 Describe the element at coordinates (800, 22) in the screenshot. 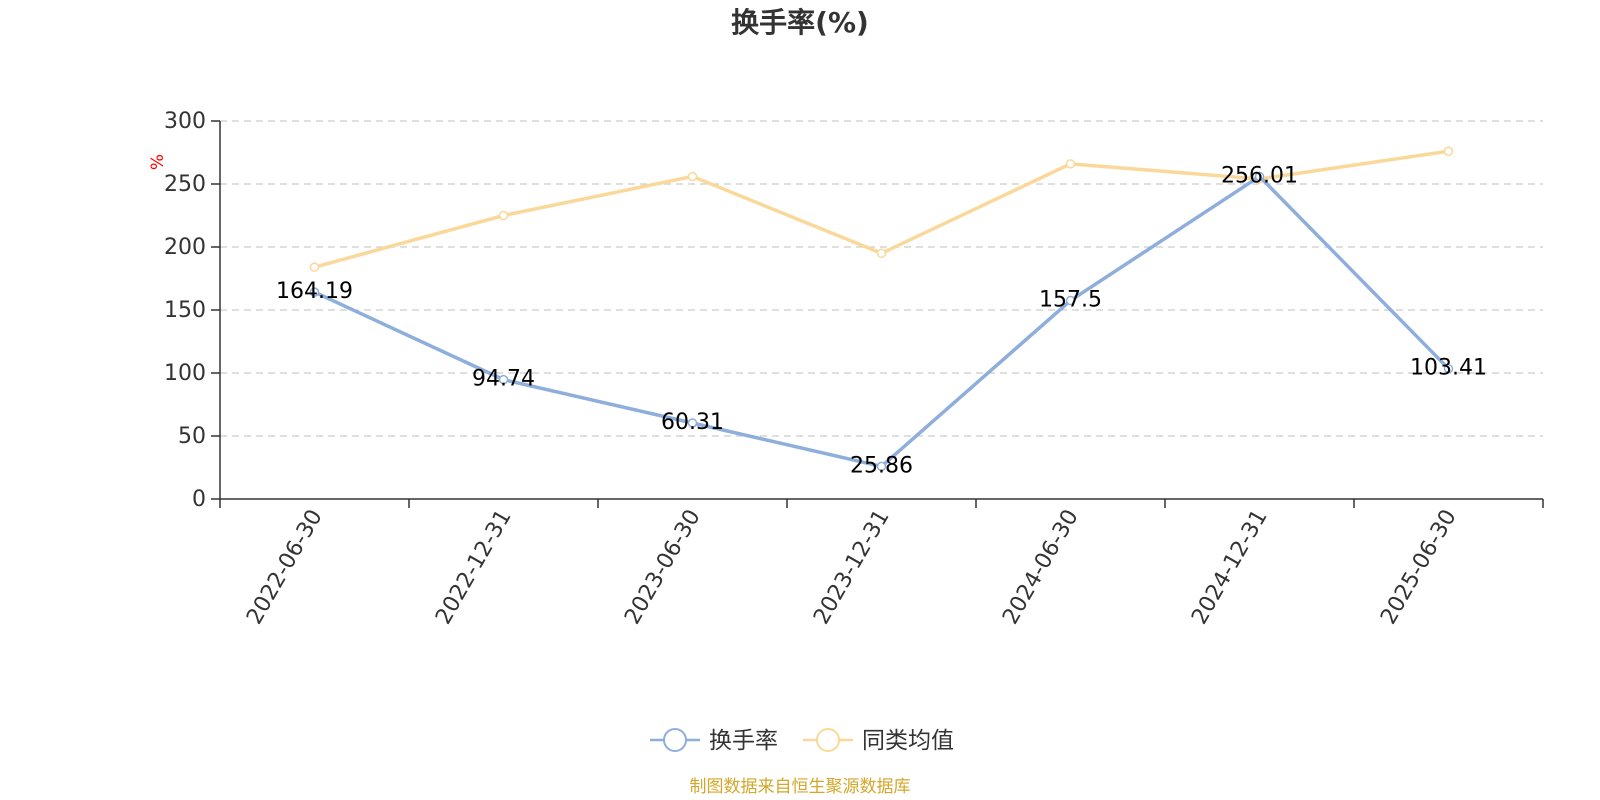

I see `chart-title: 换手率(%)` at that location.